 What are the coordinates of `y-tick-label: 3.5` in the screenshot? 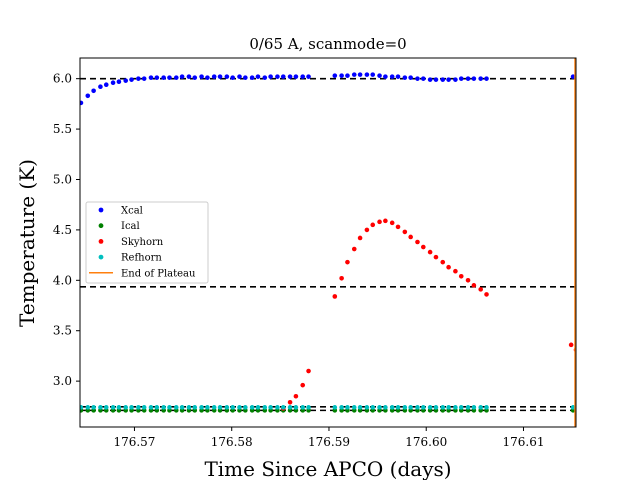 It's located at (62, 331).